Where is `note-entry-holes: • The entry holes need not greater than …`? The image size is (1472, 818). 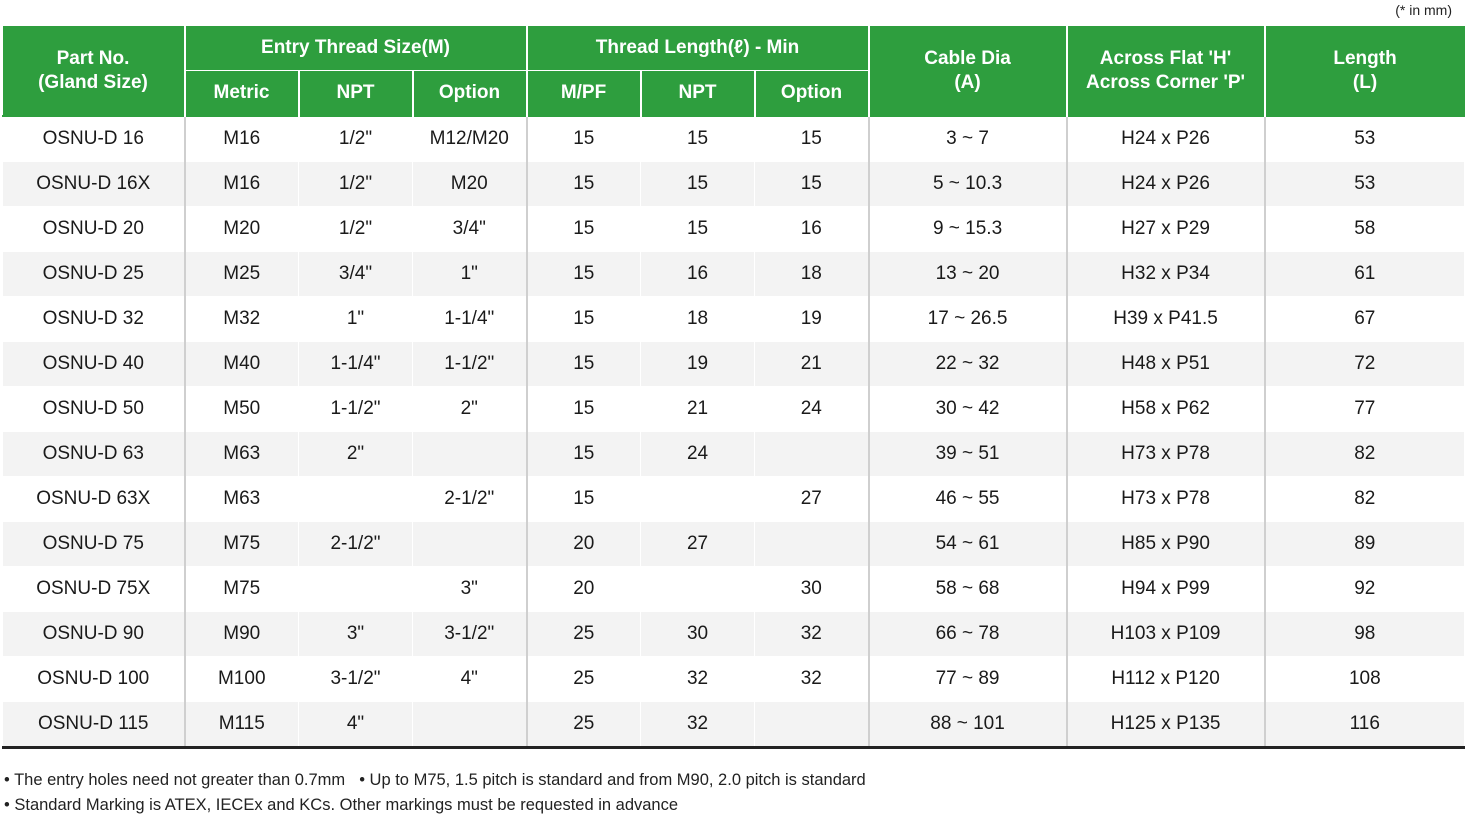
note-entry-holes: • The entry holes need not greater than … is located at coordinates (175, 780).